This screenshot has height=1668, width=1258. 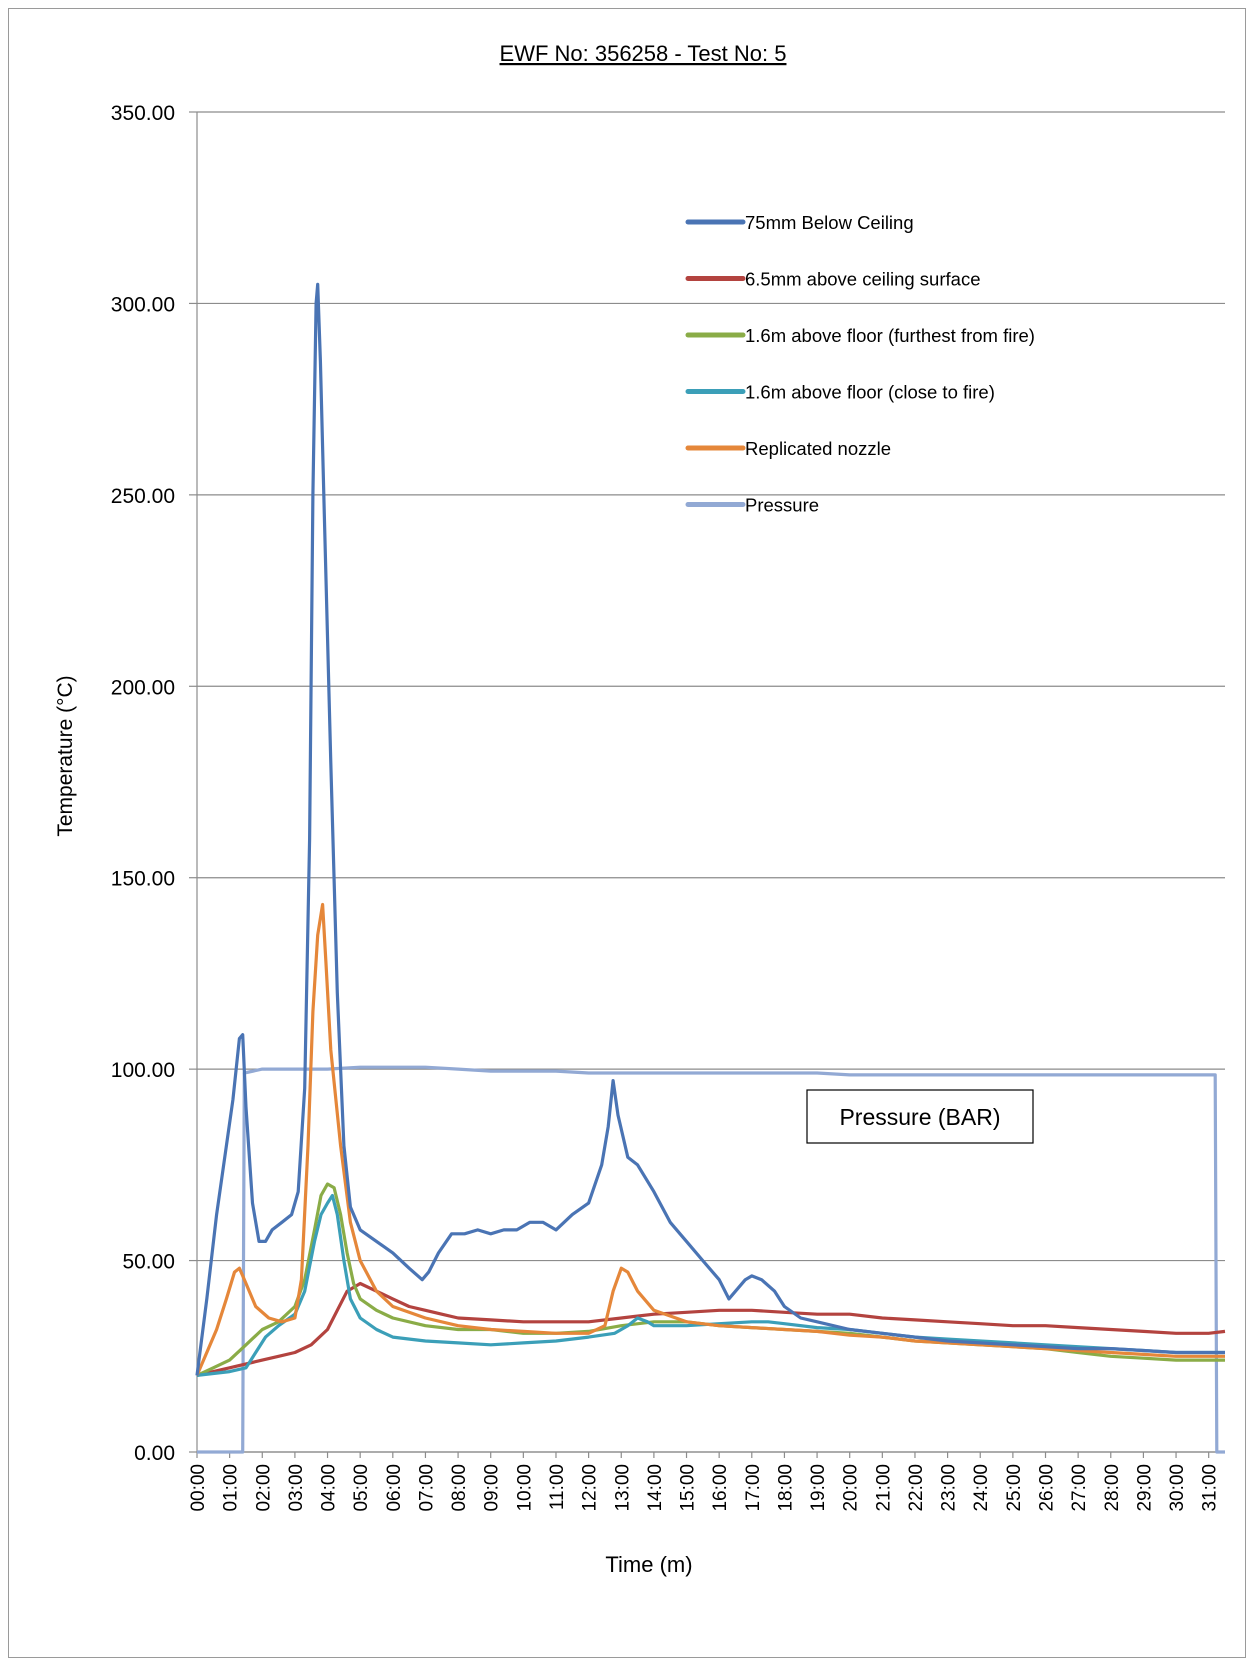 What do you see at coordinates (143, 113) in the screenshot?
I see `y-tick-label: 350.00` at bounding box center [143, 113].